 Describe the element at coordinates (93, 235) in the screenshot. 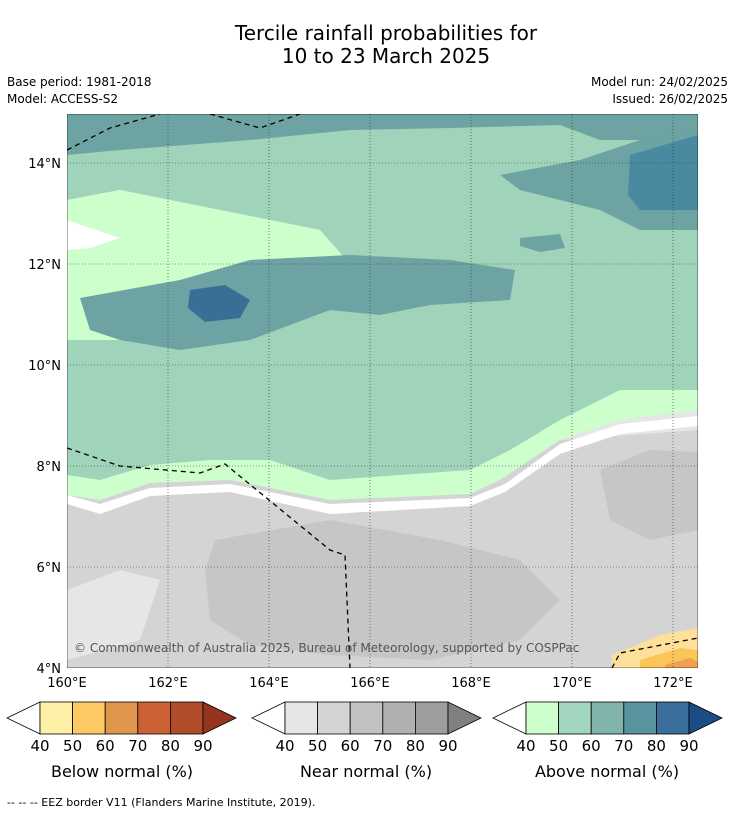

I see `white-left` at that location.